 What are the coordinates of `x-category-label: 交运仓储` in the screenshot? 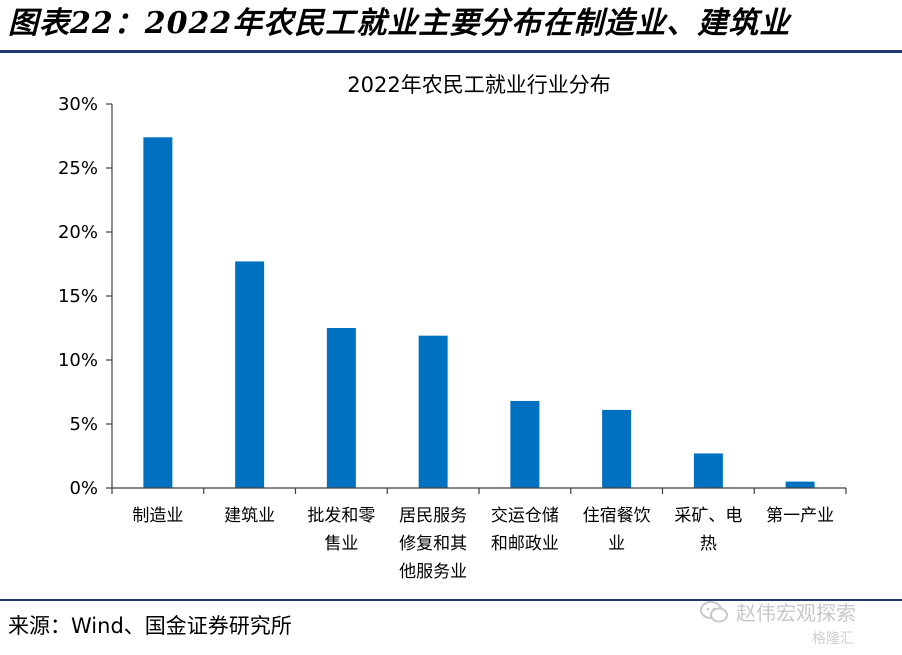 It's located at (525, 516).